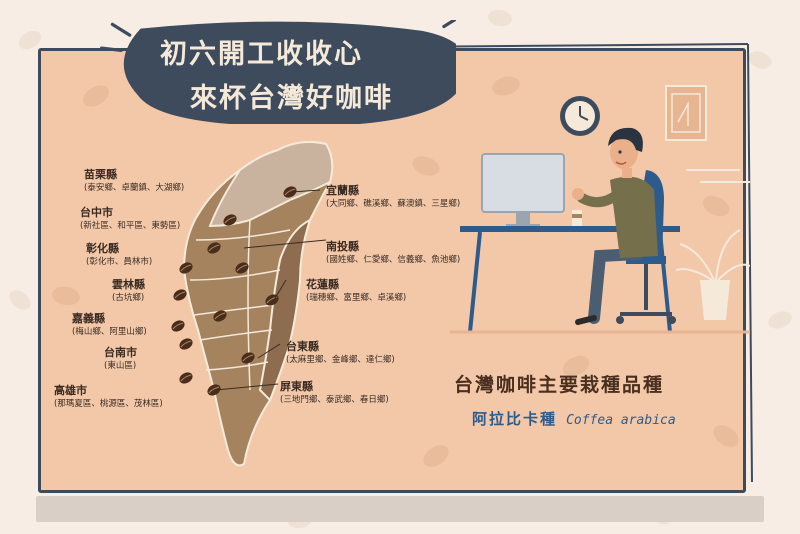  Describe the element at coordinates (119, 262) in the screenshot. I see `region-detail: (彰化市、員林市)` at that location.